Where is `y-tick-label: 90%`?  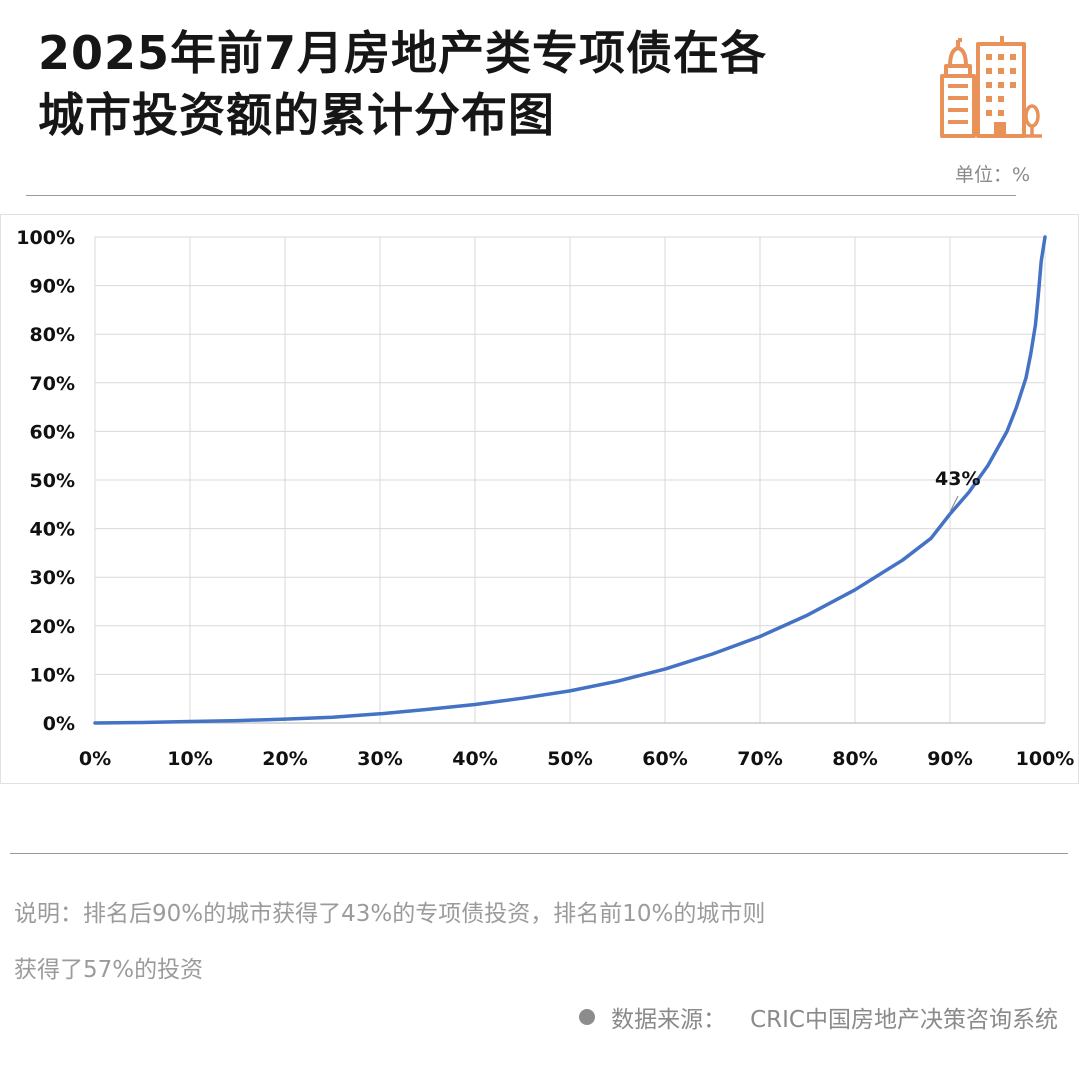
y-tick-label: 90% is located at coordinates (52, 287).